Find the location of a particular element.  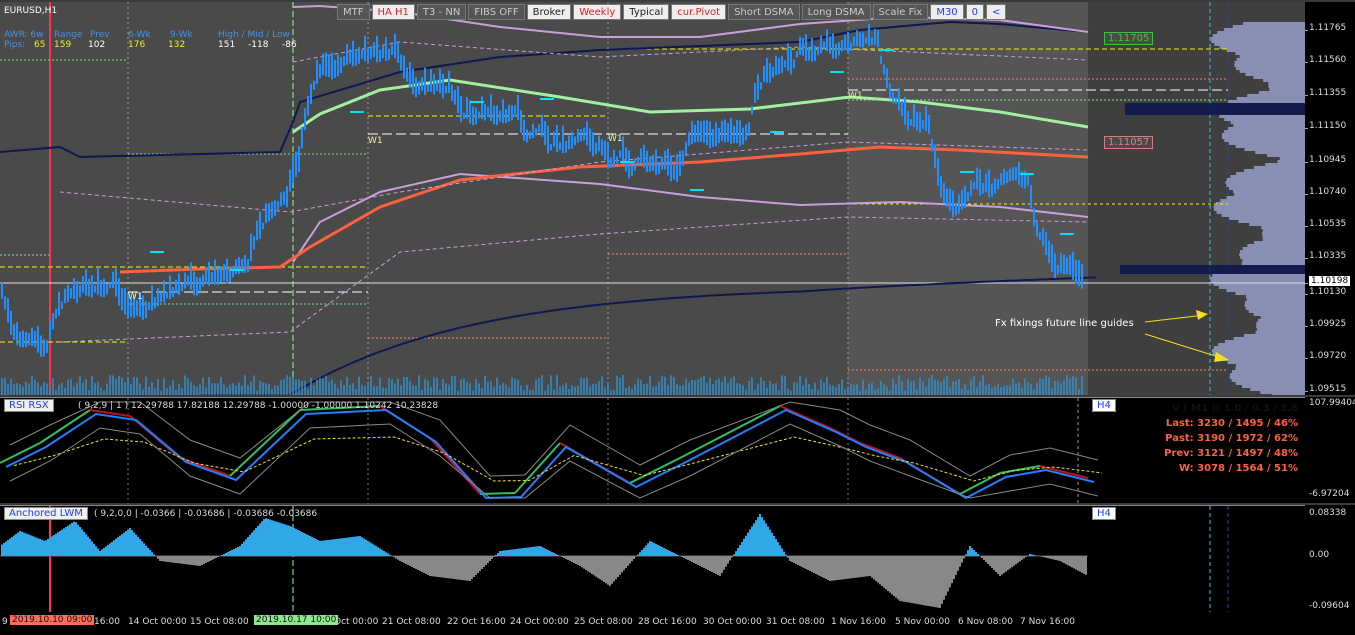

toolbar-button-scale-fix: Scale Fix is located at coordinates (900, 12).